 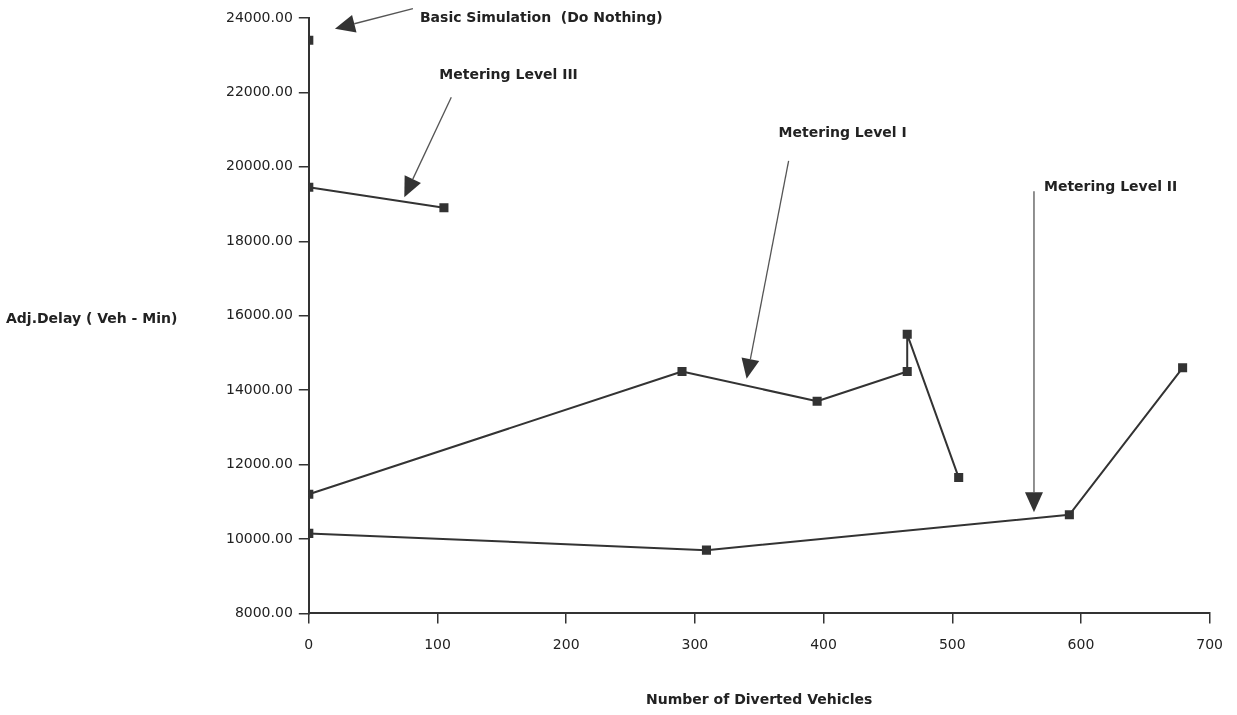 What do you see at coordinates (541, 17) in the screenshot?
I see `annotation: Basic Simulation (Do Nothing)` at bounding box center [541, 17].